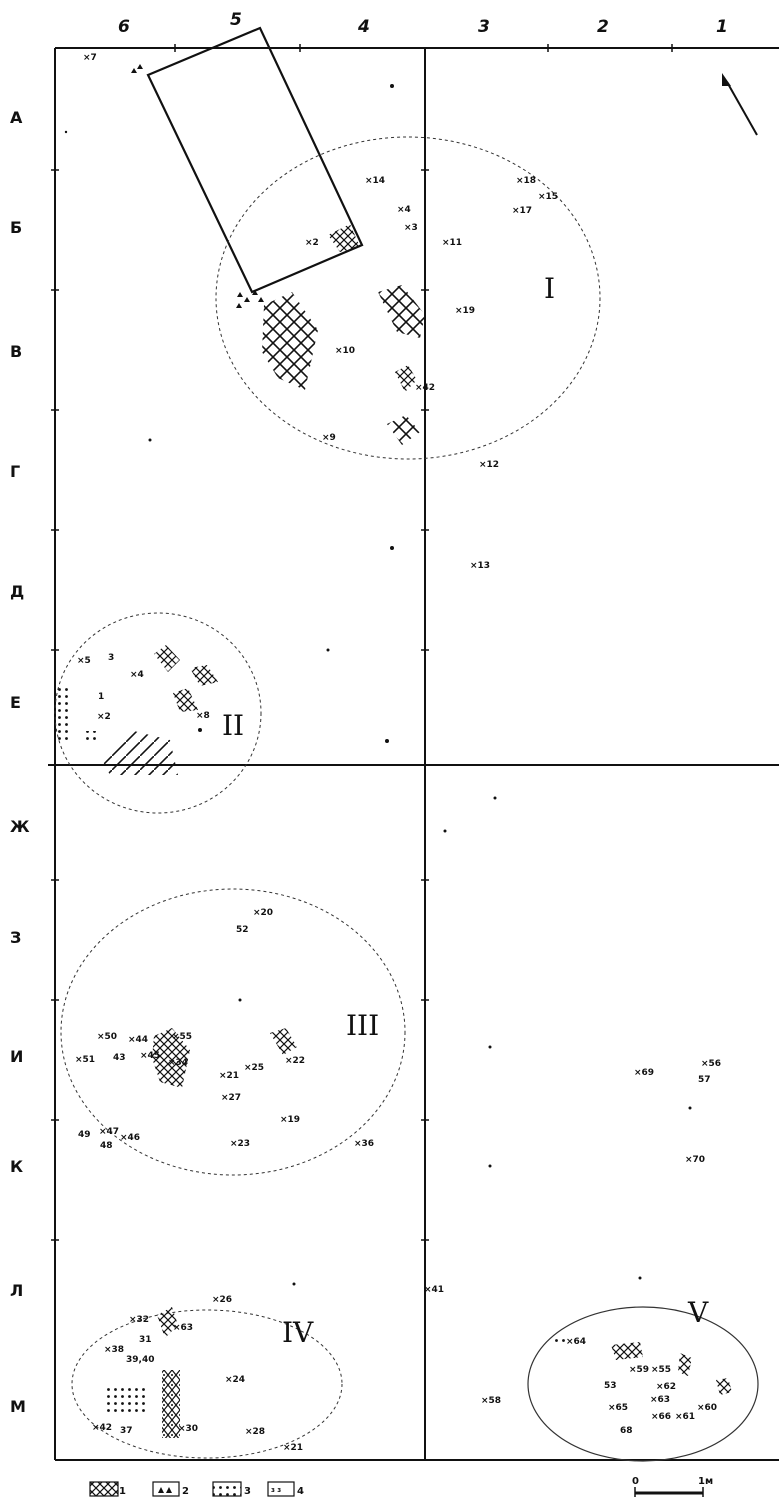  Describe the element at coordinates (404, 210) in the screenshot. I see `find-label: ×4` at that location.